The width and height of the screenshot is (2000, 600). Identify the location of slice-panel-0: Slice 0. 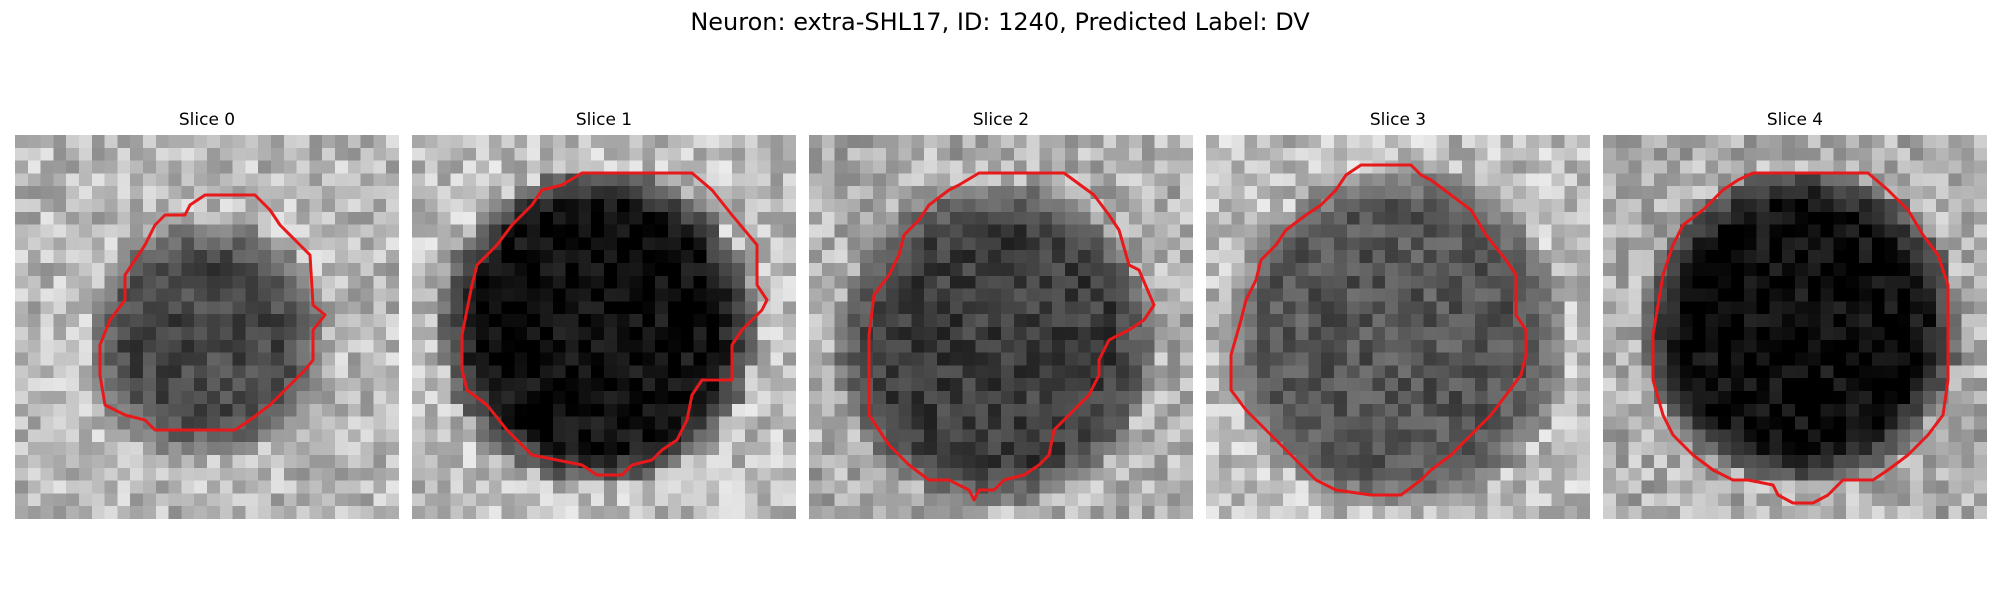
(207, 313).